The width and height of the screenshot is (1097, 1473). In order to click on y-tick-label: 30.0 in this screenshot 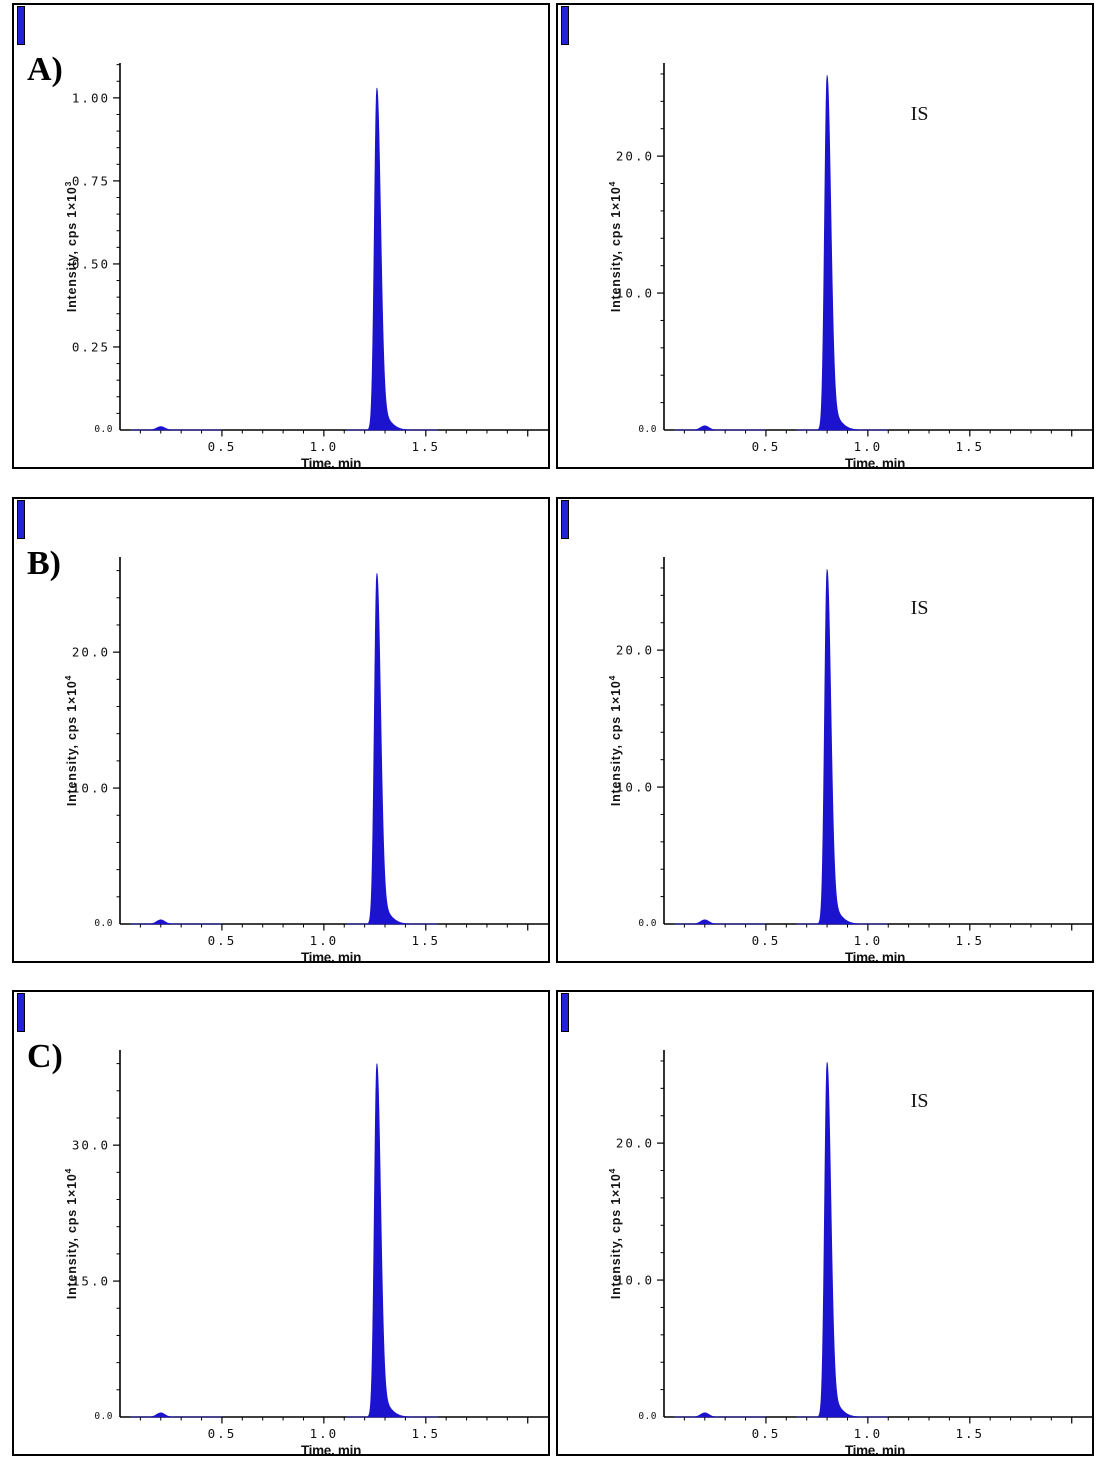, I will do `click(91, 1145)`.